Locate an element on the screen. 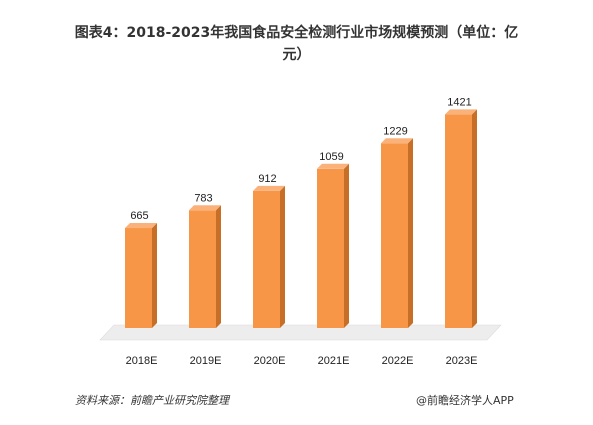  bar-side-2019E is located at coordinates (218, 266).